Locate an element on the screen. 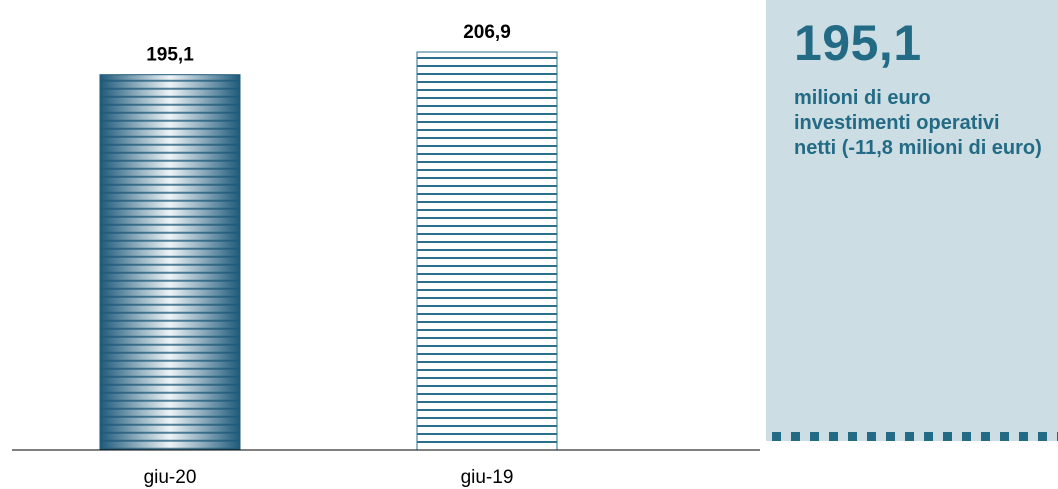 The height and width of the screenshot is (489, 1058). headline-value: 195,1 is located at coordinates (858, 43).